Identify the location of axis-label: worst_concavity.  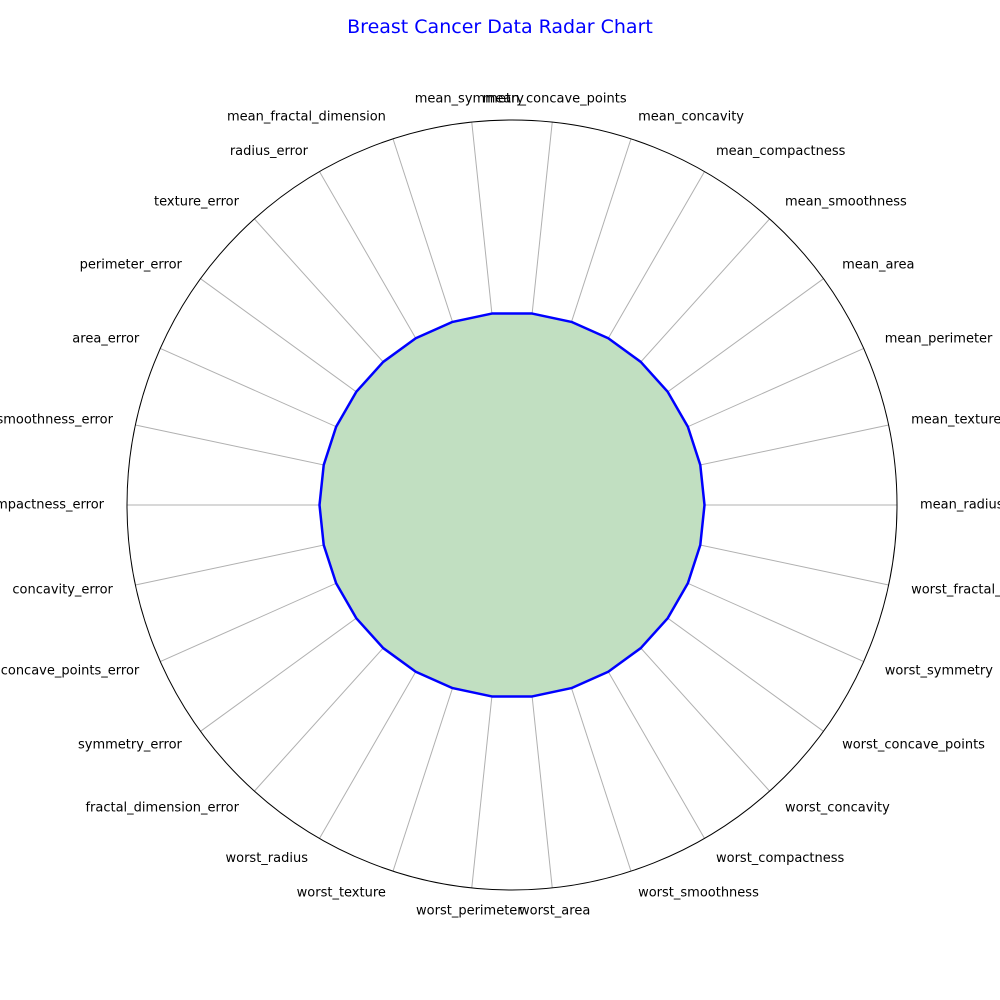
(837, 808).